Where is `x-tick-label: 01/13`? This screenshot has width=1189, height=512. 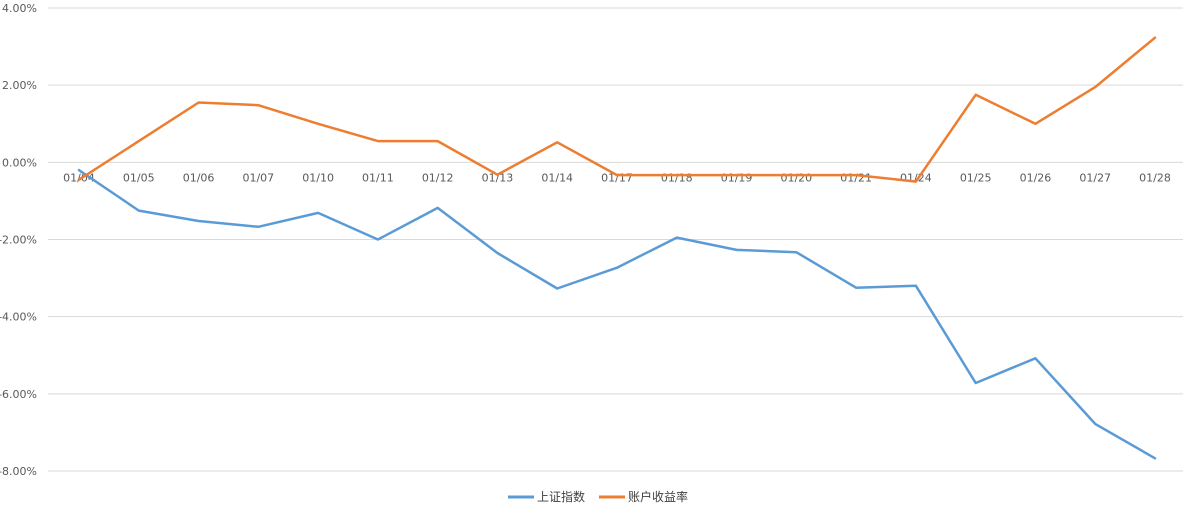
x-tick-label: 01/13 is located at coordinates (498, 177).